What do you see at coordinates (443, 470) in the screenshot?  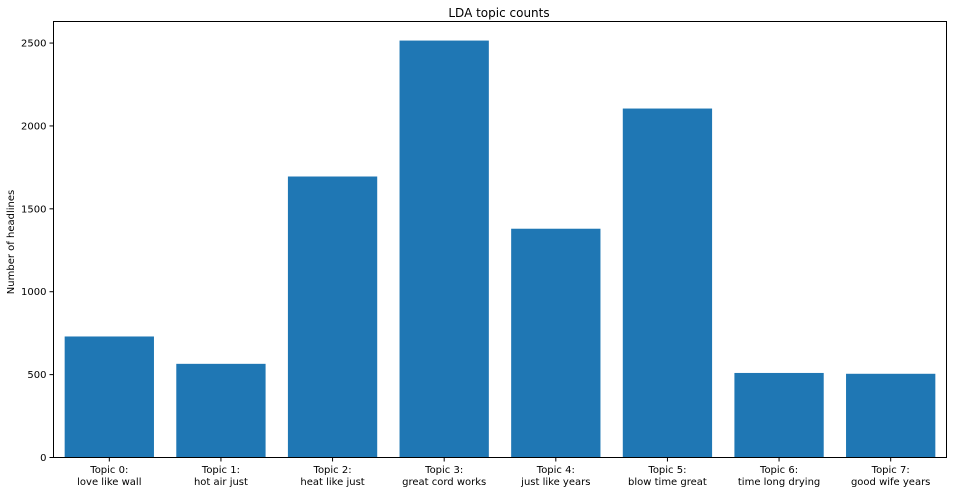 I see `x-tick-label-3-line-0: Topic 3:` at bounding box center [443, 470].